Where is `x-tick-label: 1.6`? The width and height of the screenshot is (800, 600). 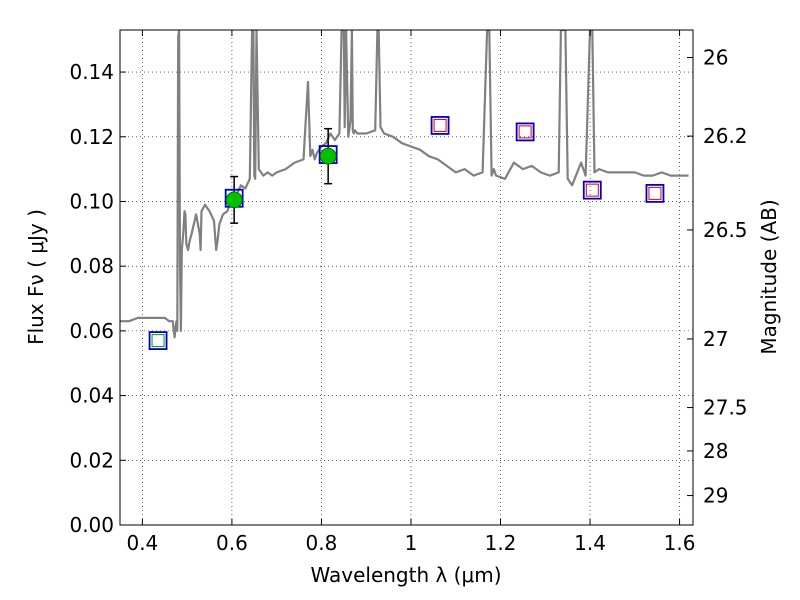
x-tick-label: 1.6 is located at coordinates (680, 543).